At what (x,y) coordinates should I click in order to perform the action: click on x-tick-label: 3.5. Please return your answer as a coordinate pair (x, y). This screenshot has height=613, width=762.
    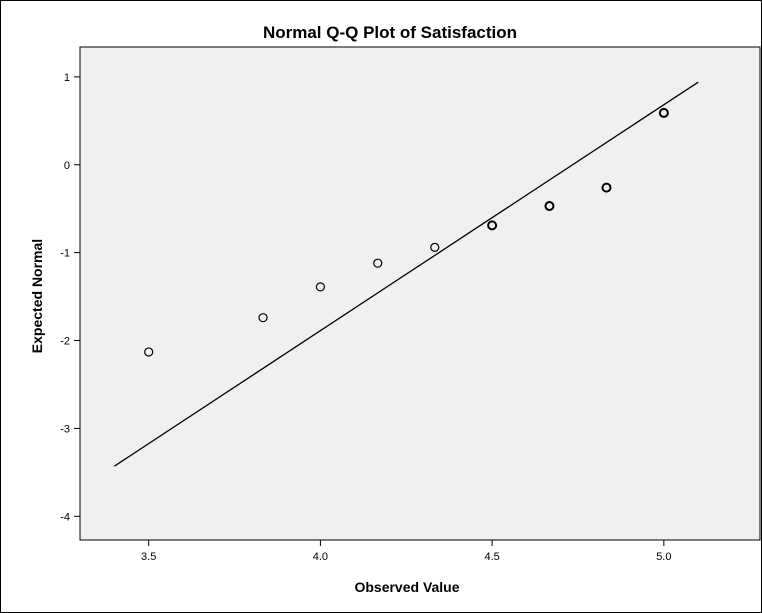
    Looking at the image, I should click on (148, 557).